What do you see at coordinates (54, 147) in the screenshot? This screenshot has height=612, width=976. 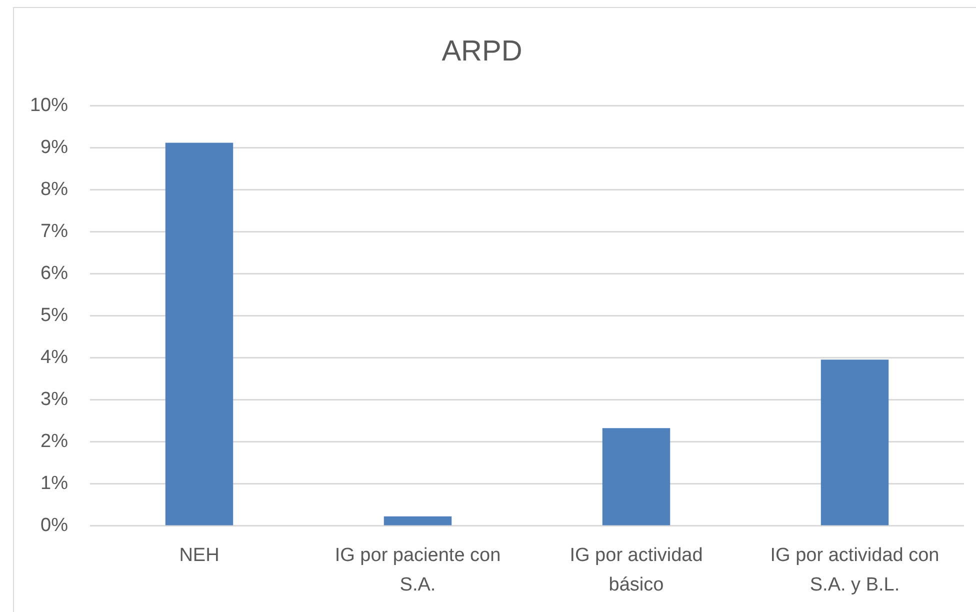 I see `y-tick-label: 9%` at bounding box center [54, 147].